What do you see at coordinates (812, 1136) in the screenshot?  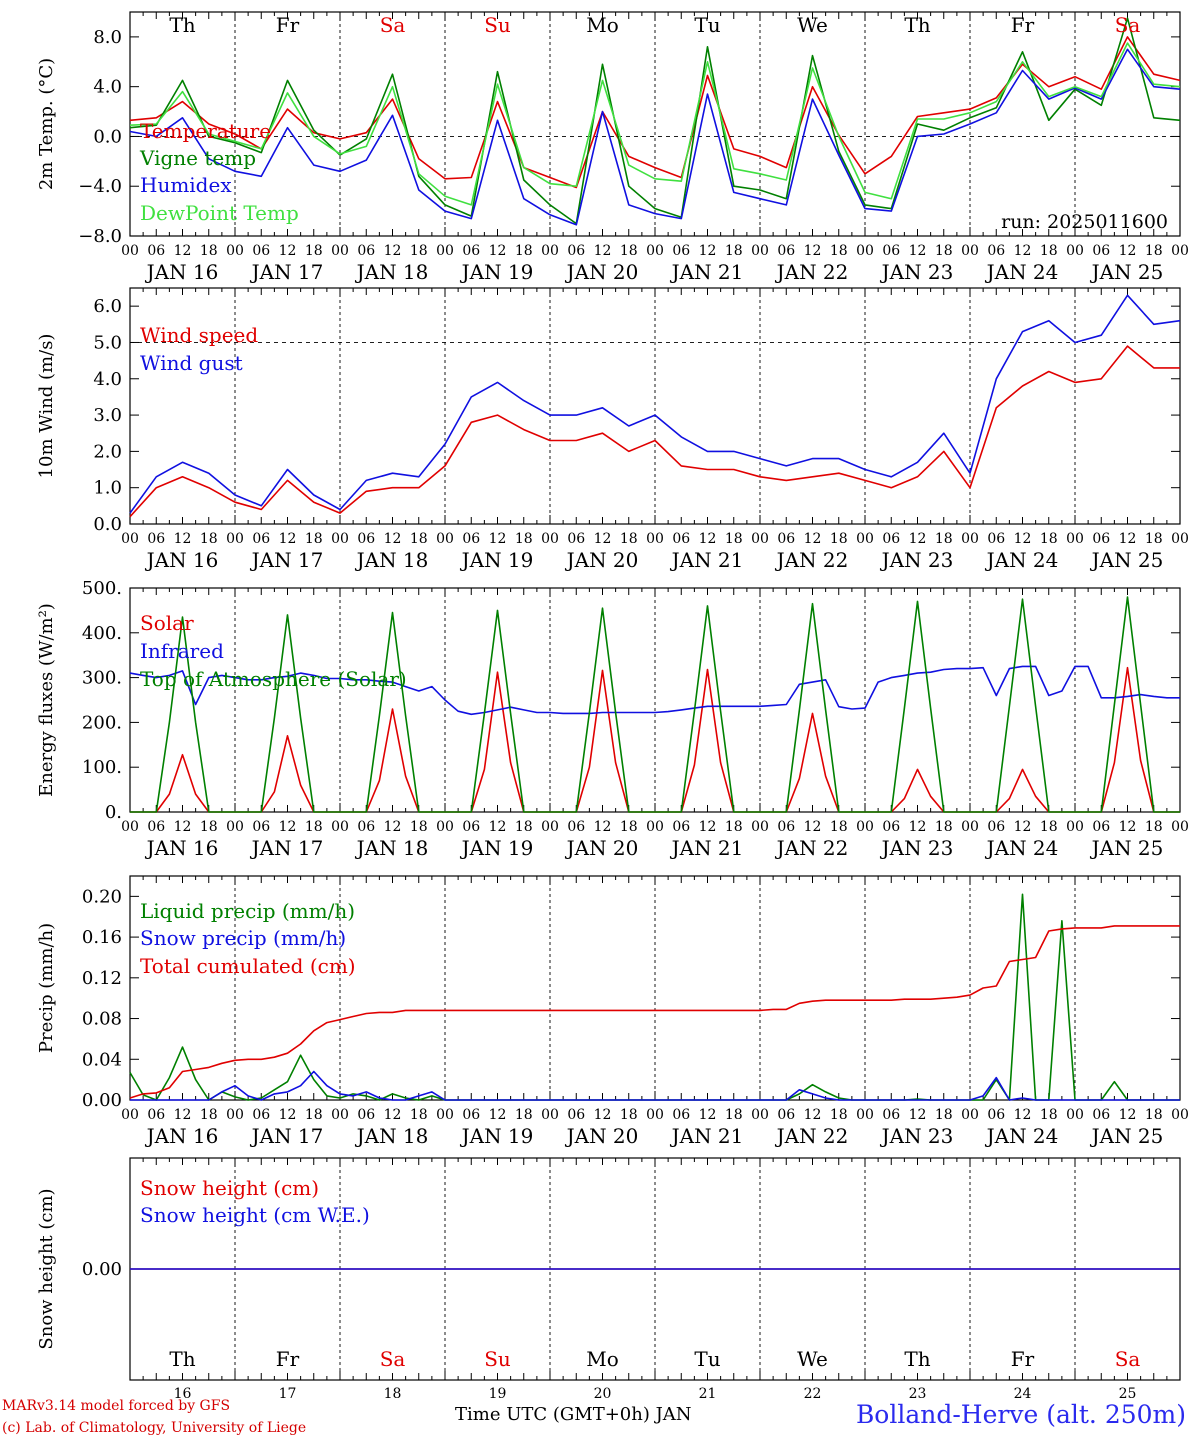 I see `date-label: JAN 22` at bounding box center [812, 1136].